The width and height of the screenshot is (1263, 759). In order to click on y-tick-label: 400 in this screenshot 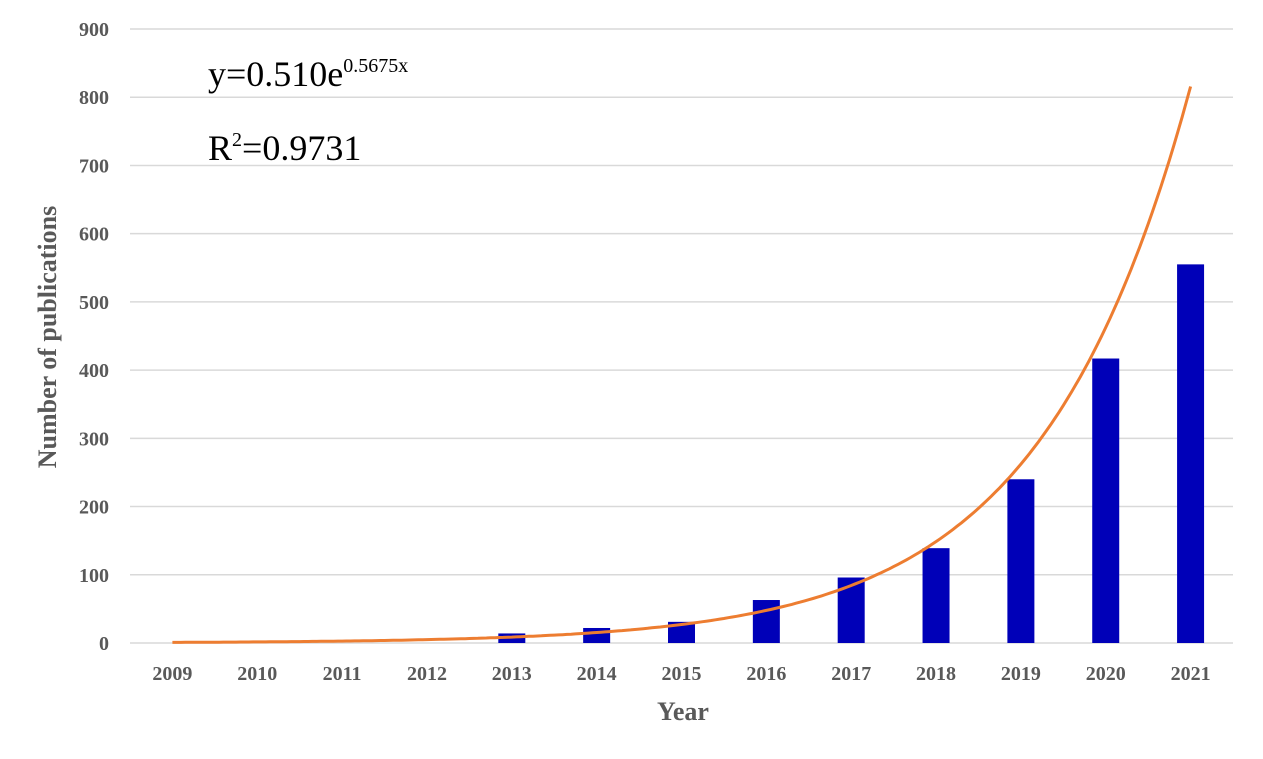, I will do `click(94, 371)`.